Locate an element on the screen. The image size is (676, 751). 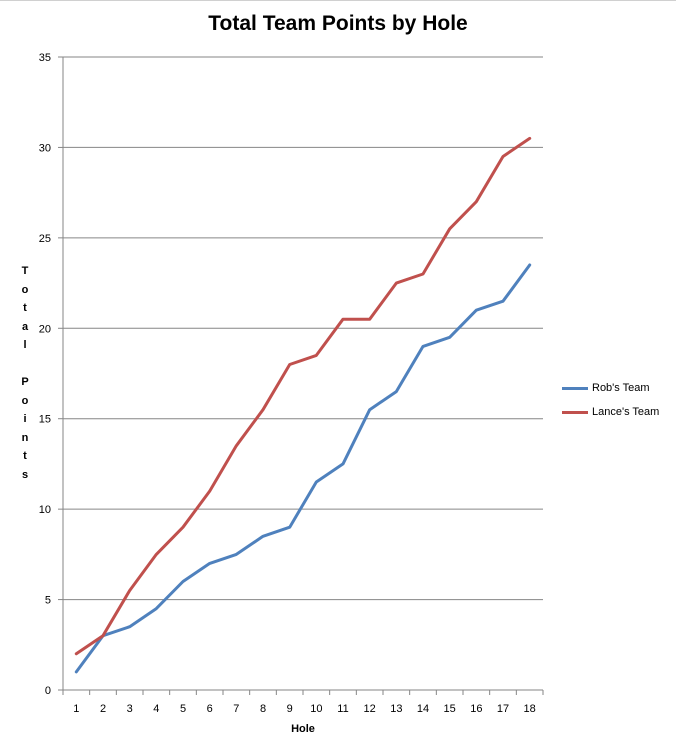
y-tick-label: 0 is located at coordinates (48, 691).